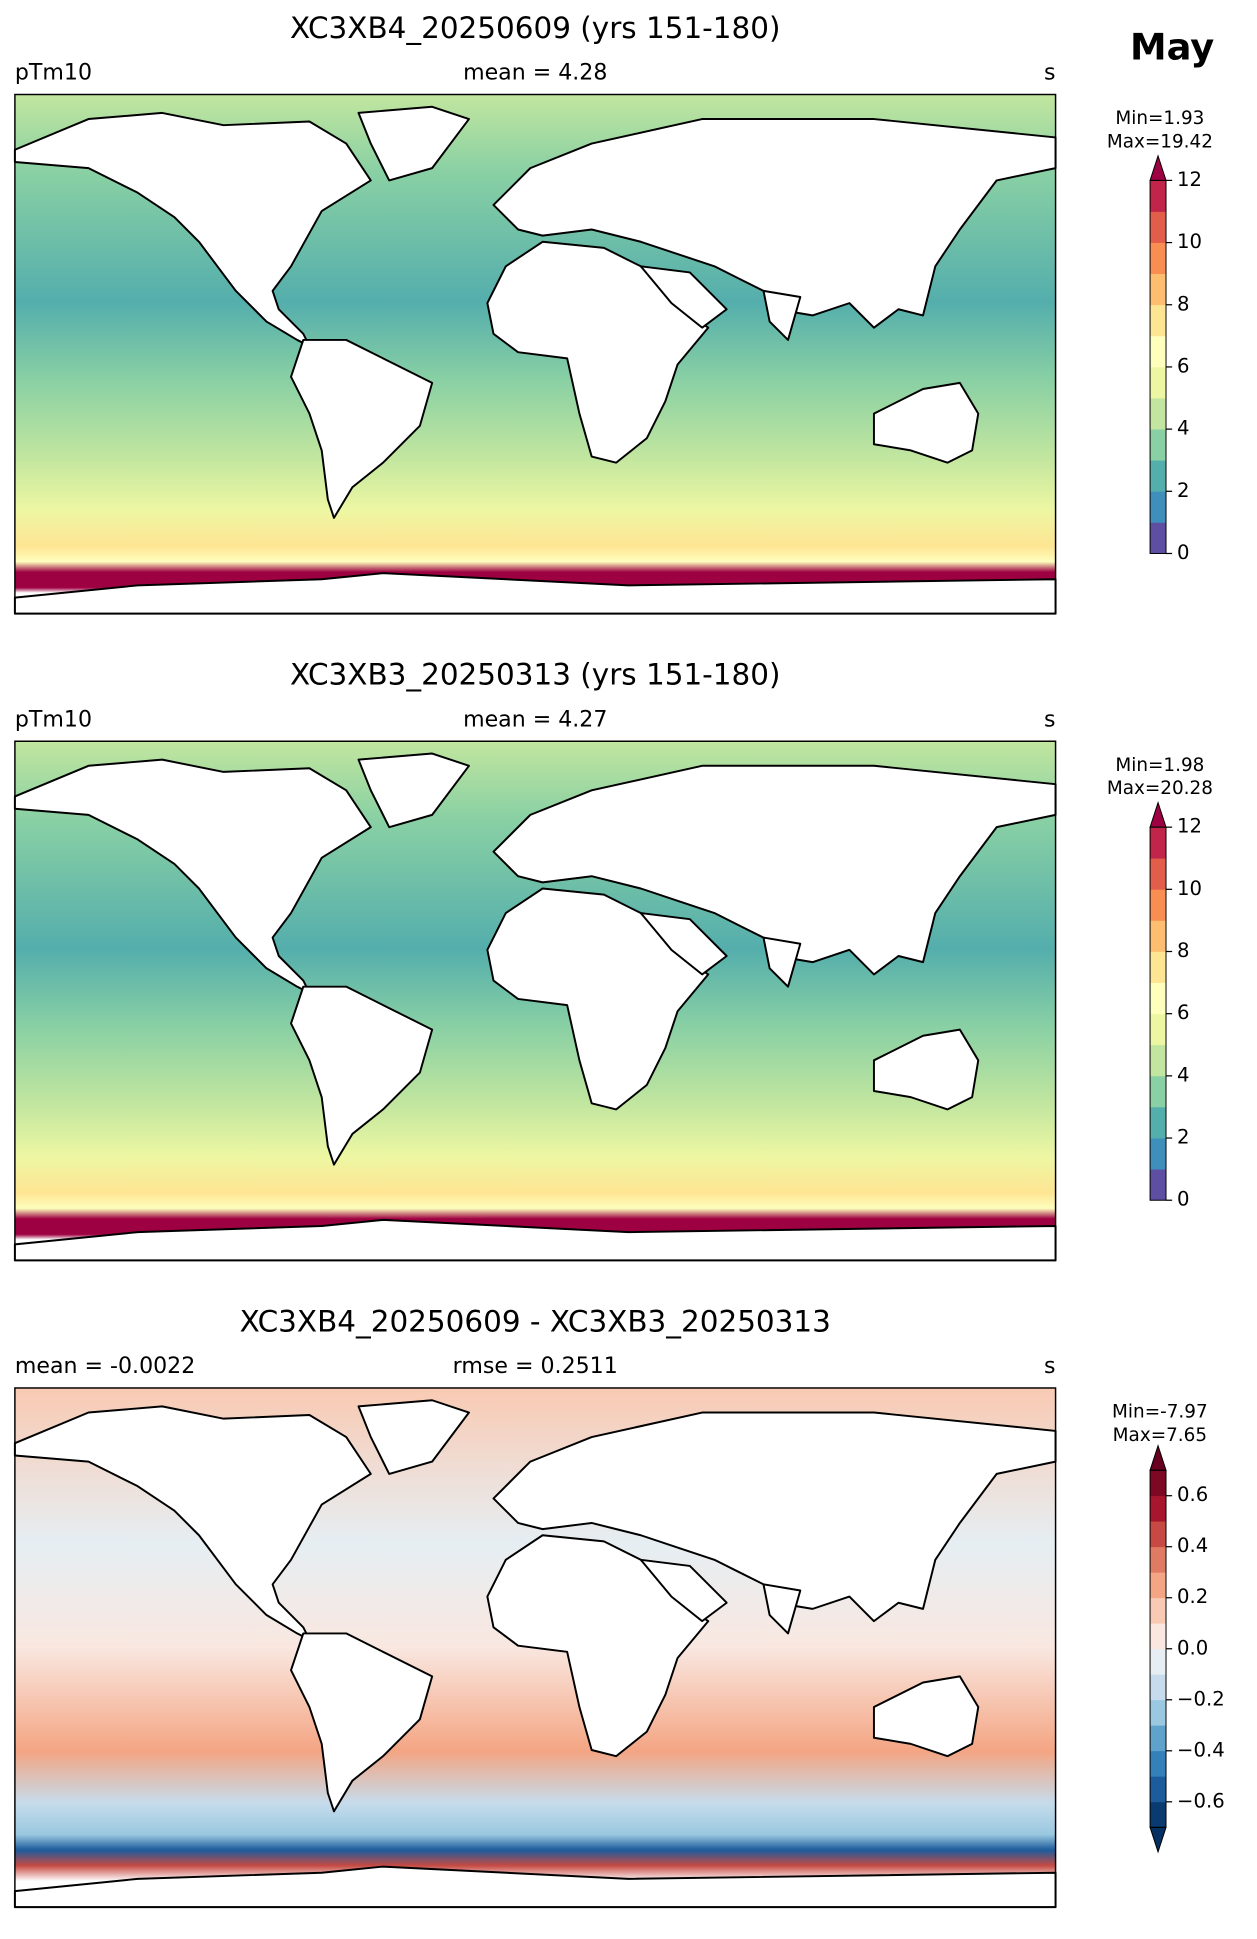  What do you see at coordinates (1159, 765) in the screenshot?
I see `min-label: Min=1.98` at bounding box center [1159, 765].